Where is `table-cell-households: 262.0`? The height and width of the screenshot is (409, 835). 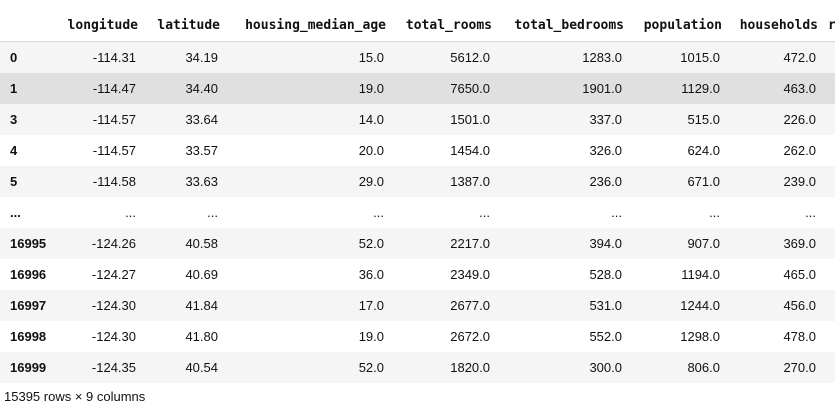 table-cell-households: 262.0 is located at coordinates (799, 150).